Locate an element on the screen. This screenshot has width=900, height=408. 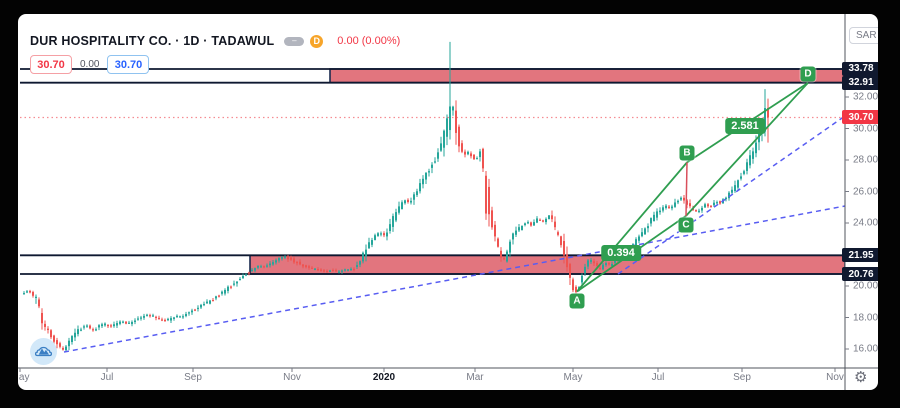
quote-row: 30.70 0.00 30.70 is located at coordinates (90, 64).